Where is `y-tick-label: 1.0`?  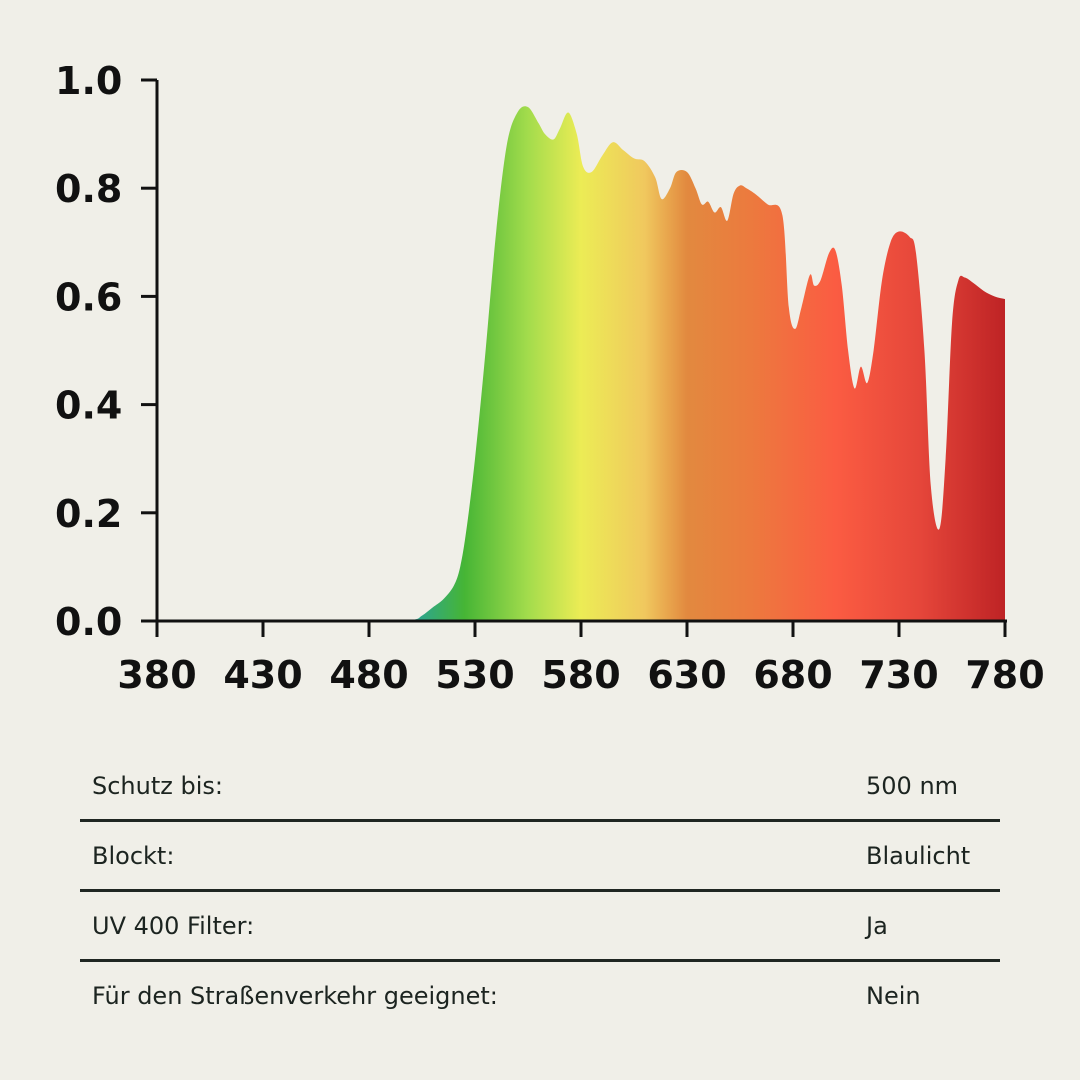
y-tick-label: 1.0 is located at coordinates (88, 81).